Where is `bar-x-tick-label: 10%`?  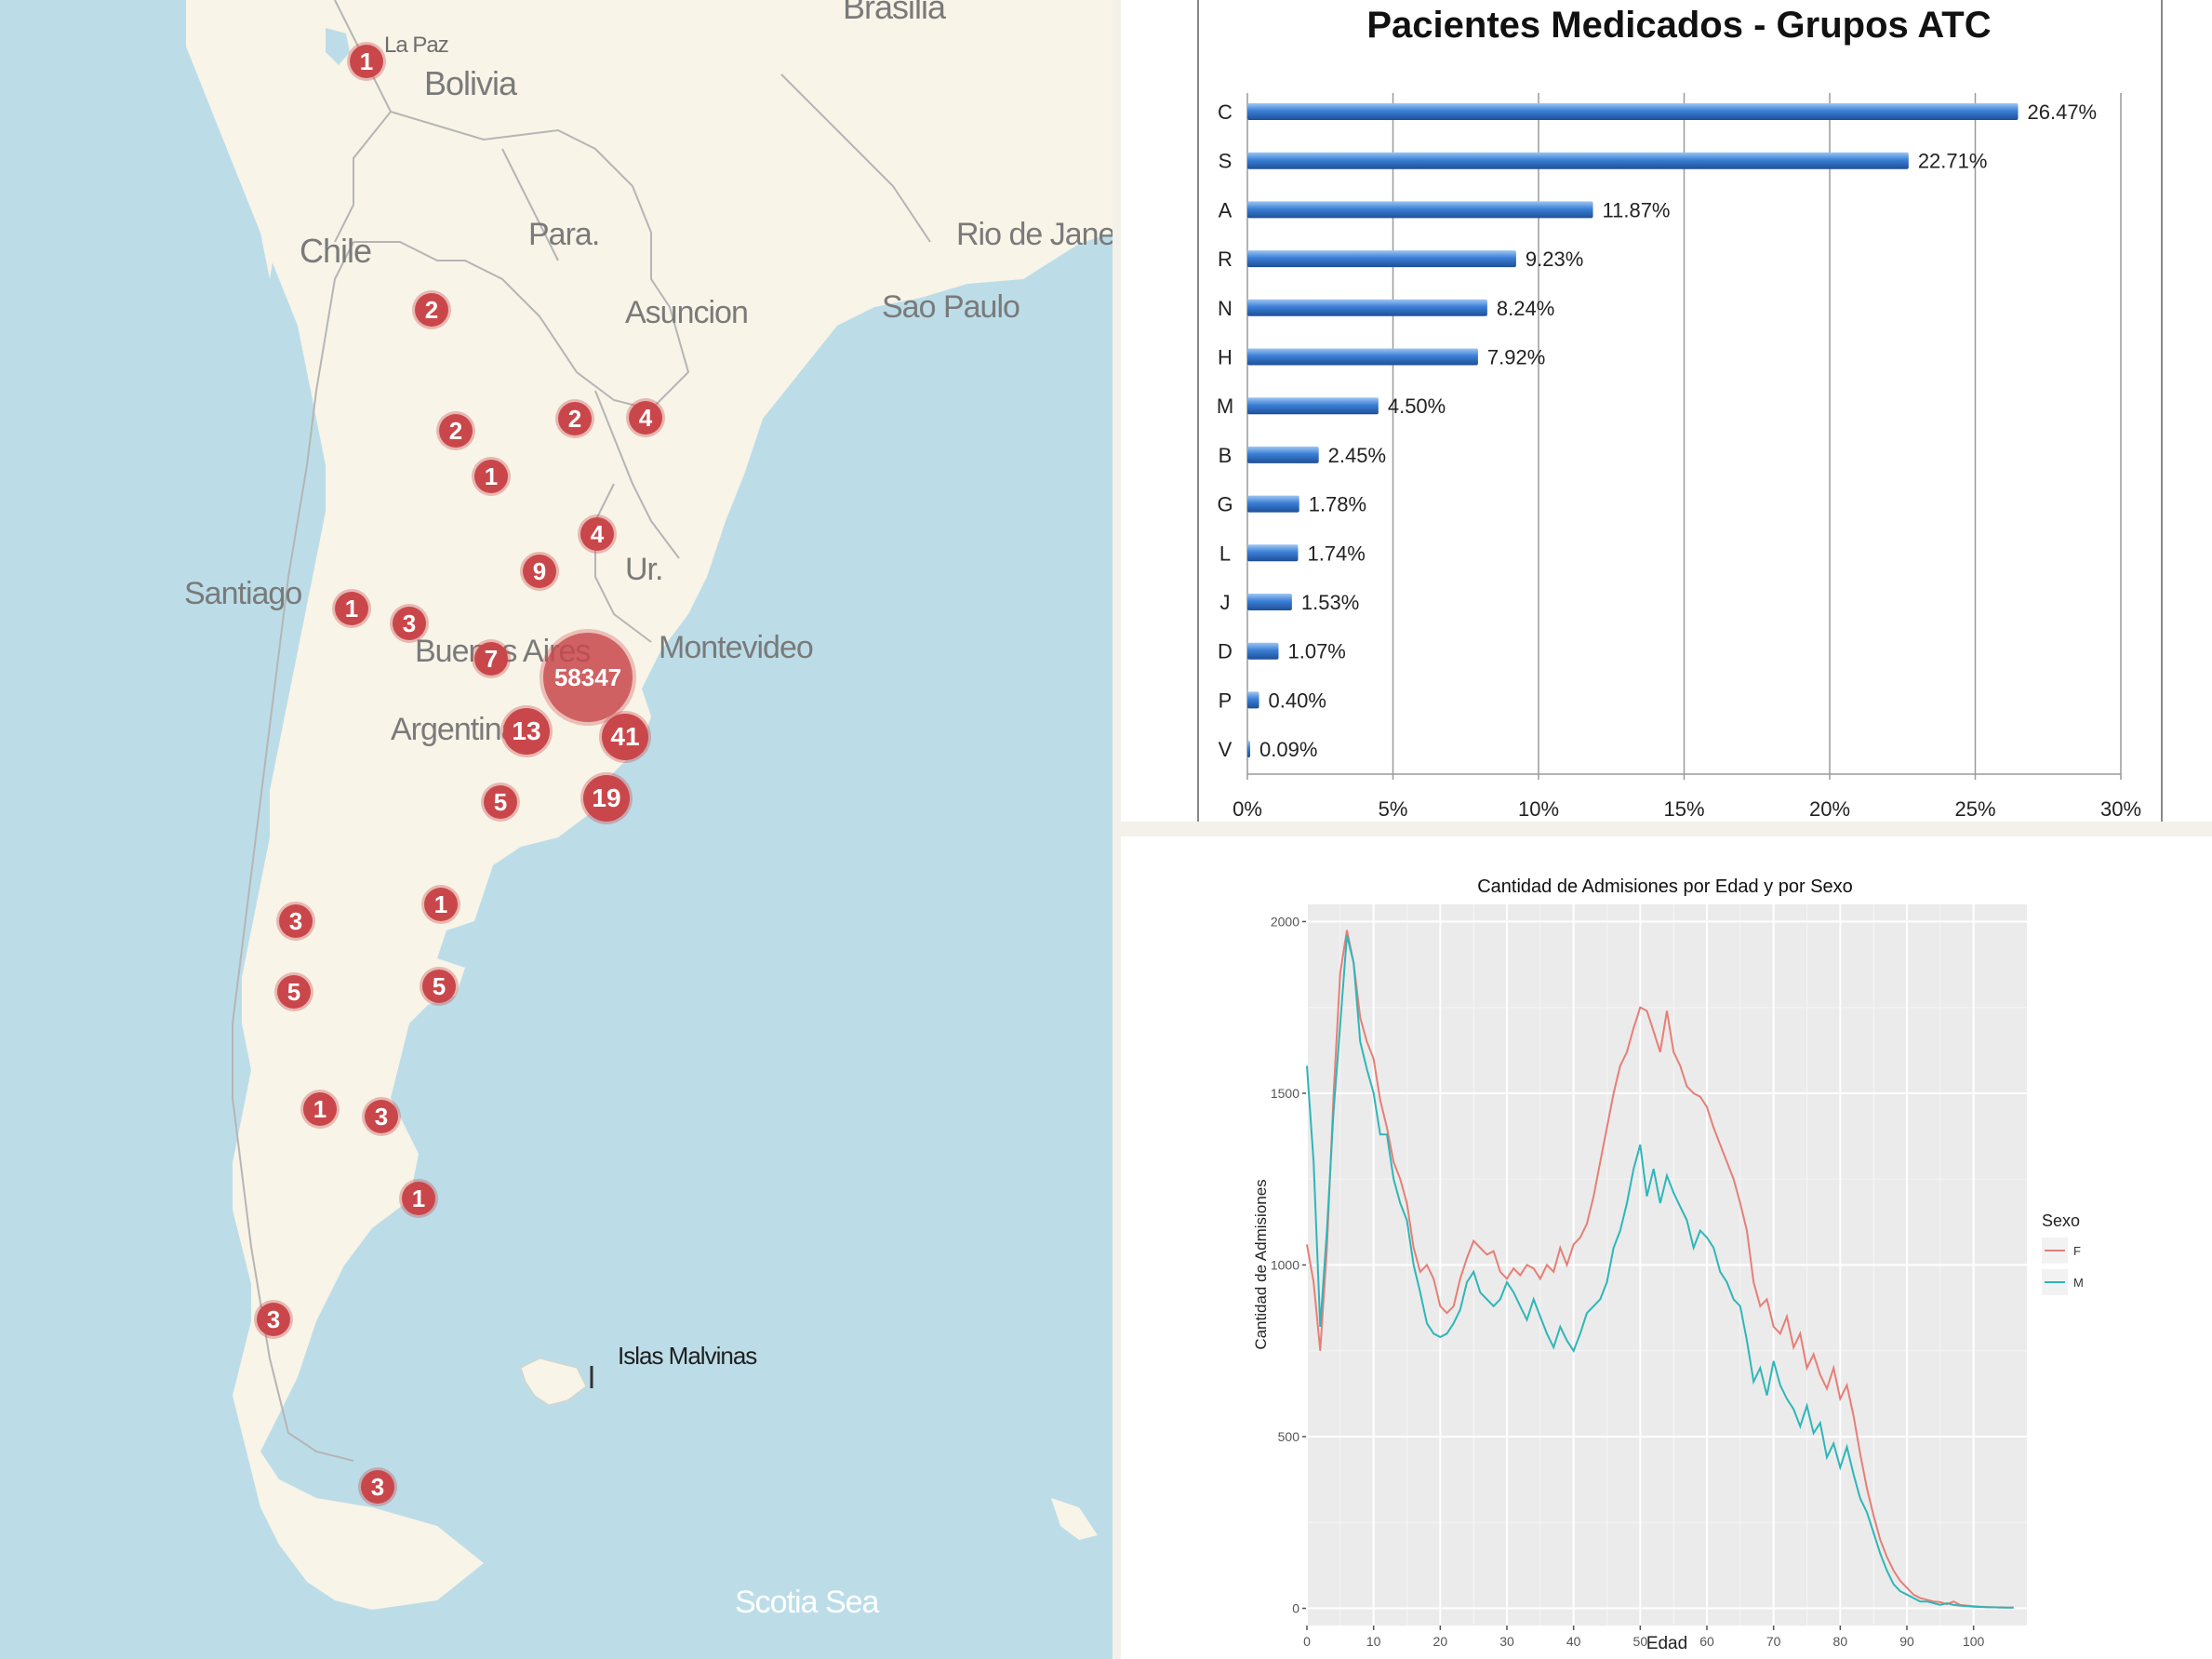 bar-x-tick-label: 10% is located at coordinates (1538, 809).